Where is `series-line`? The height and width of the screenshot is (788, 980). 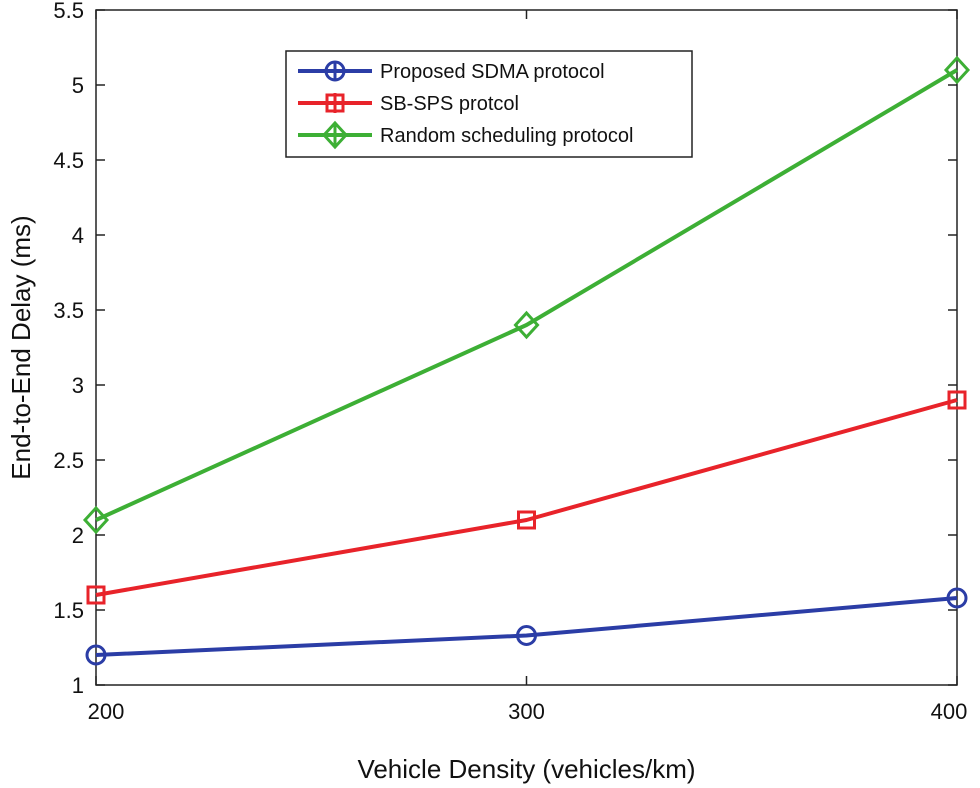 series-line is located at coordinates (526, 626).